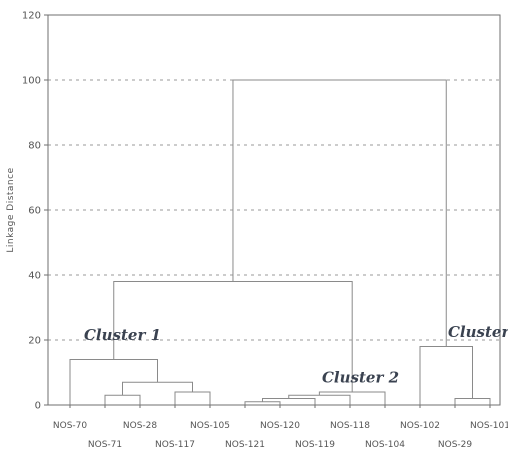 This screenshot has height=455, width=508. I want to click on y-tick-label-120: 120, so click(31, 16).